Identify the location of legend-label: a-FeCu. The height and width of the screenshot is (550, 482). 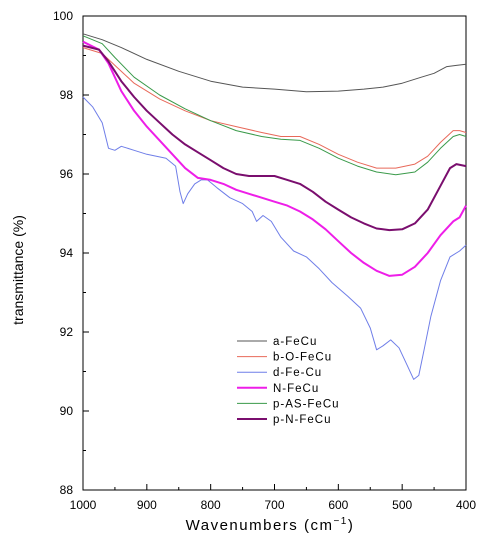
(295, 342).